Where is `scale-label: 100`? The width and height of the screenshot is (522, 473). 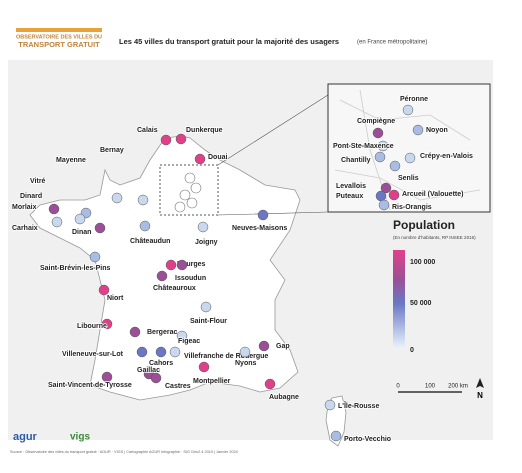
scale-label: 100 is located at coordinates (430, 387).